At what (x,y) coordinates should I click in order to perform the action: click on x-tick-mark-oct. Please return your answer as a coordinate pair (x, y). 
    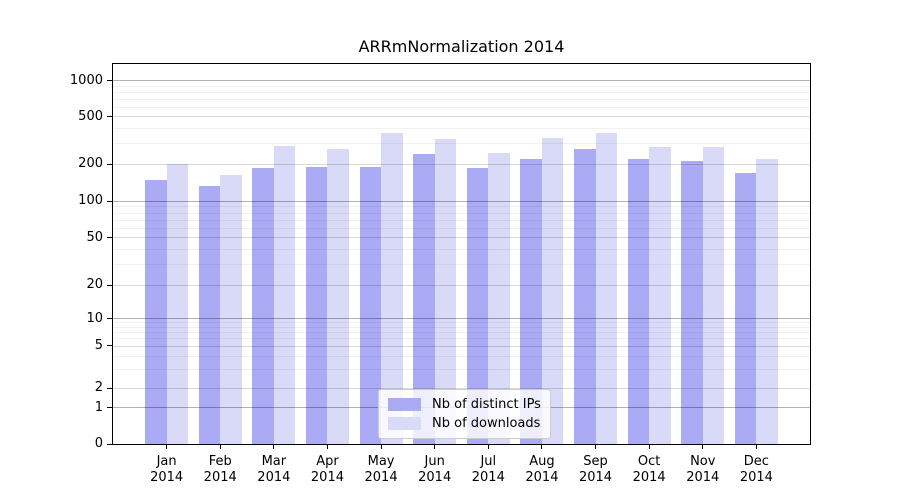
    Looking at the image, I should click on (649, 447).